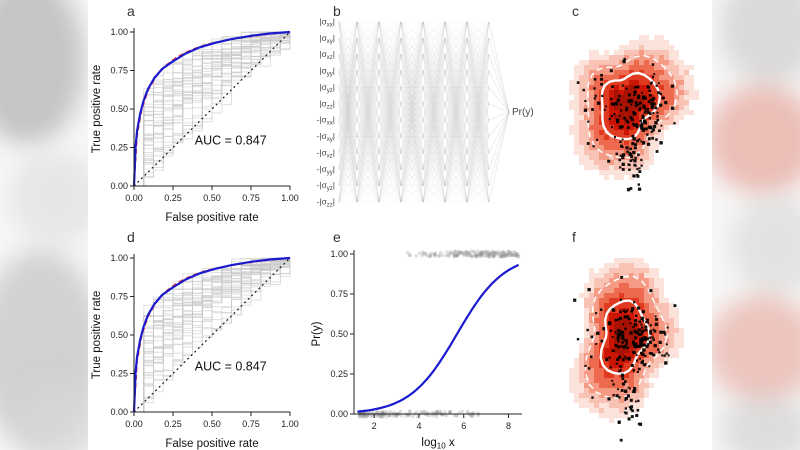 The width and height of the screenshot is (800, 450). Describe the element at coordinates (374, 426) in the screenshot. I see `svg-text: 2` at that location.